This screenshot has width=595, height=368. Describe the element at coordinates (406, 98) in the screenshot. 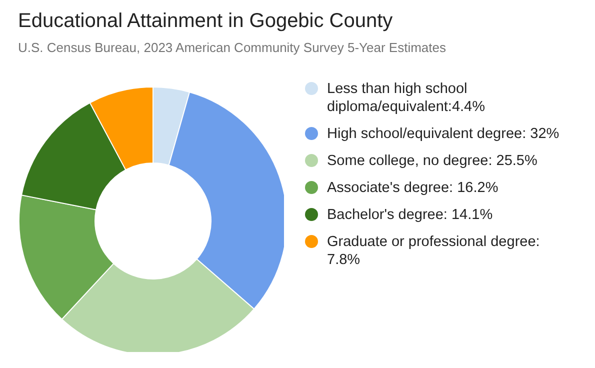

I see `legend-label: Less than high school diploma/equivalent:4.4%` at that location.